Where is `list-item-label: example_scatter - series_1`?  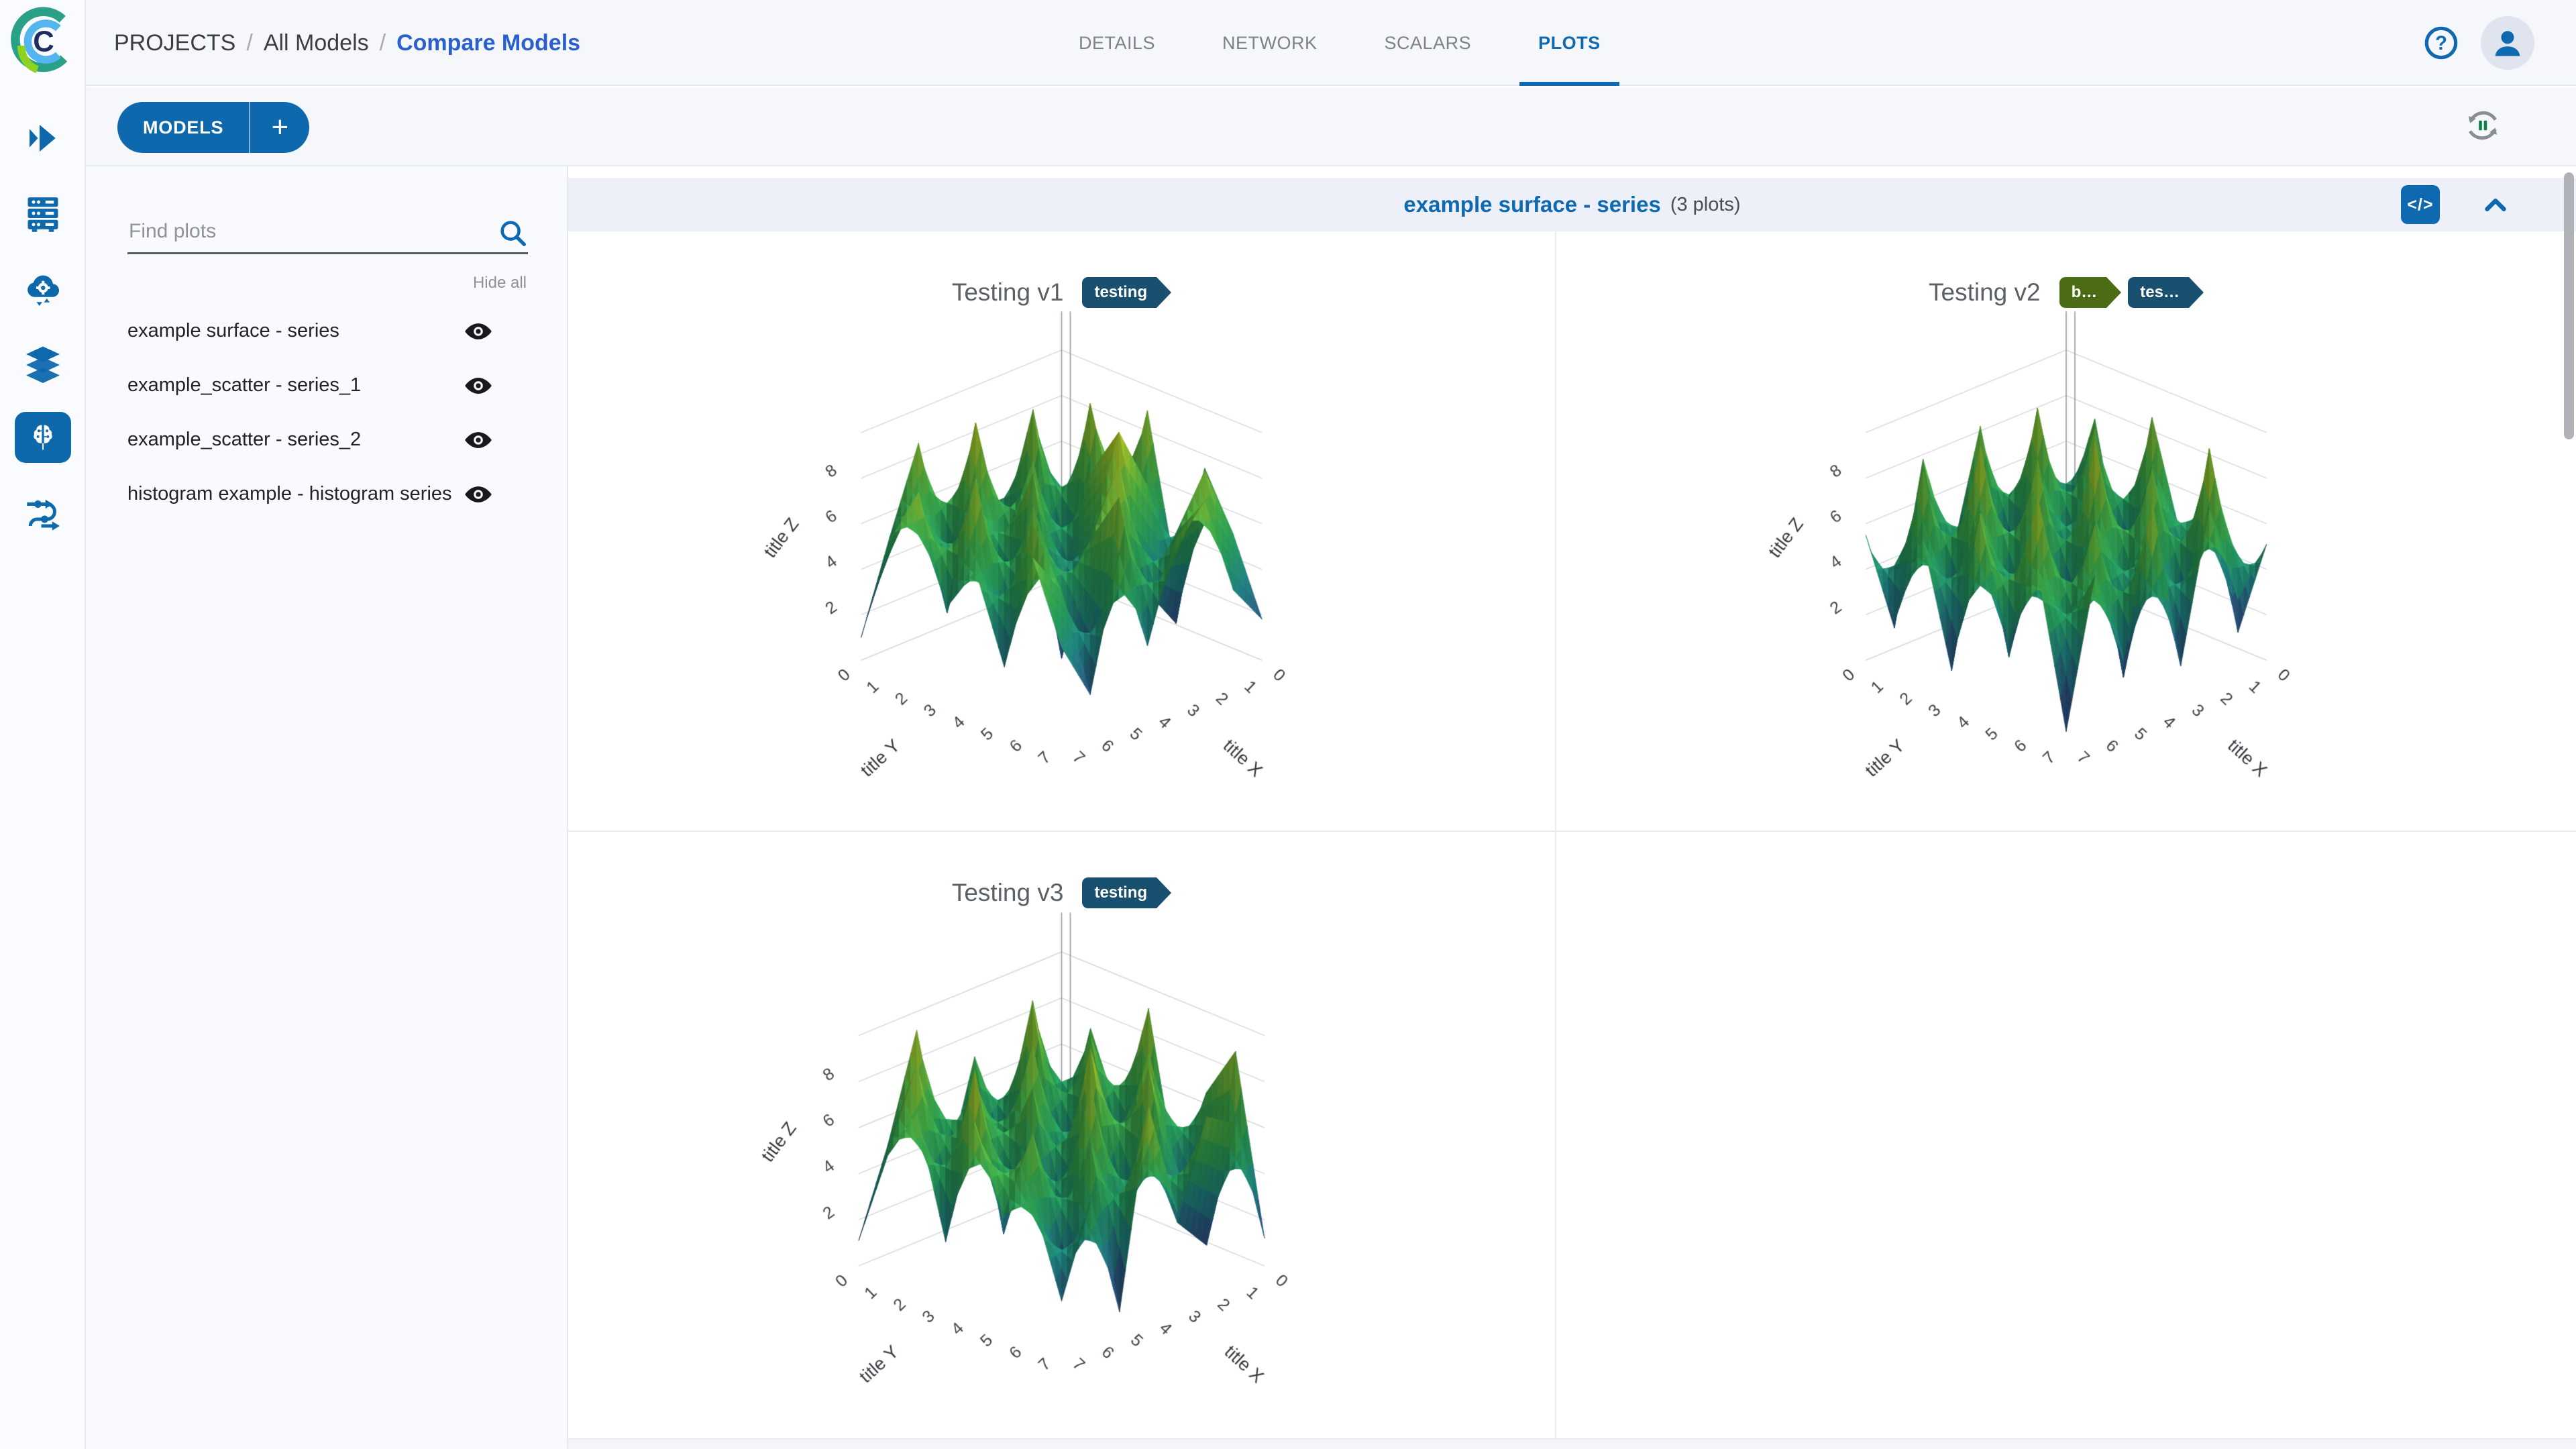
list-item-label: example_scatter - series_1 is located at coordinates (244, 385).